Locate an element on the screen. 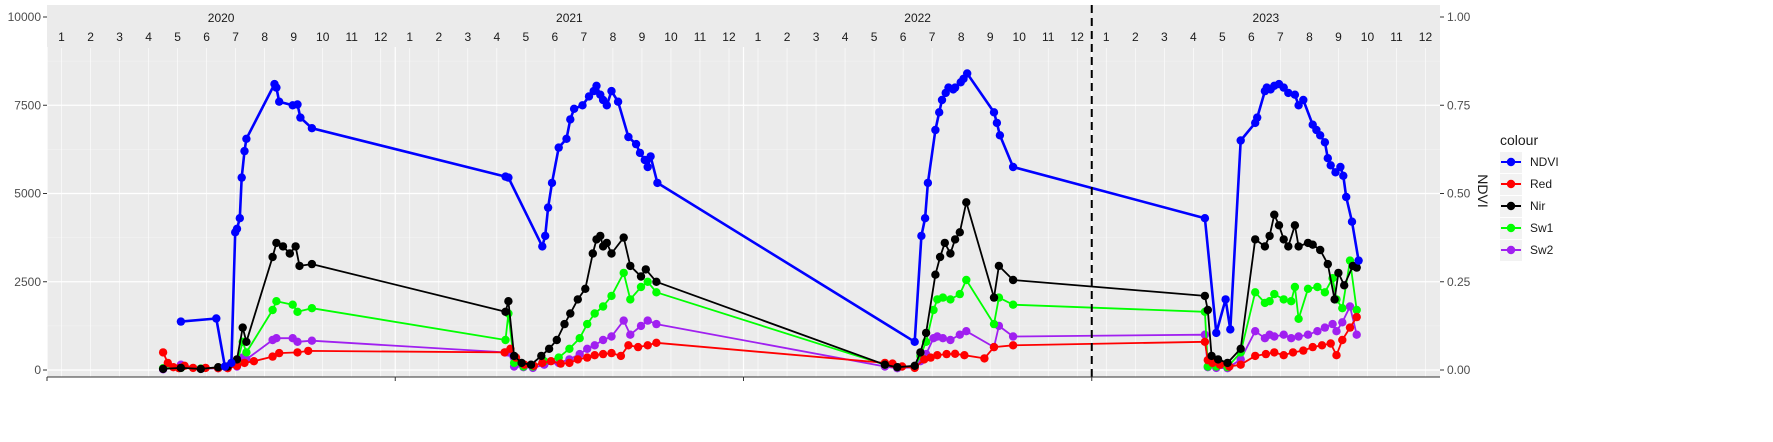  y-tick-label: 5000 is located at coordinates (27, 194).